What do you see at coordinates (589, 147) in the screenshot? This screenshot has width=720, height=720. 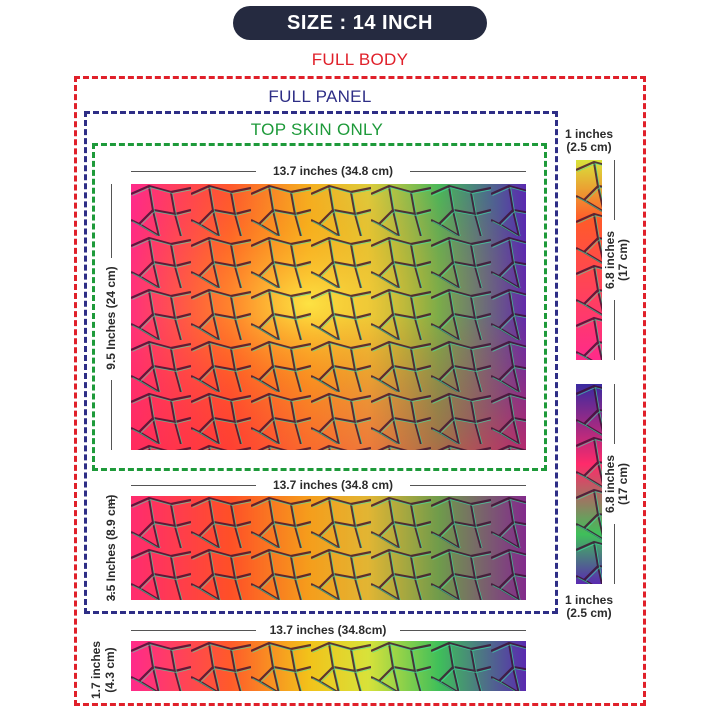 I see `side-top-width-line2: (2.5 cm)` at bounding box center [589, 147].